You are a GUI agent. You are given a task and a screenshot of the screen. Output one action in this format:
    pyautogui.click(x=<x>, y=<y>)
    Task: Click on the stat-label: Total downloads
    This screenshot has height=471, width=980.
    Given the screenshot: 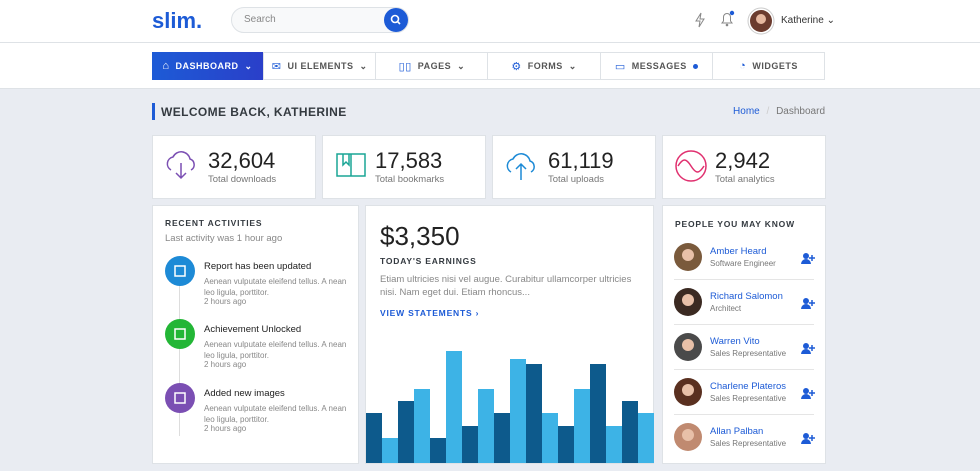 What is the action you would take?
    pyautogui.click(x=242, y=179)
    